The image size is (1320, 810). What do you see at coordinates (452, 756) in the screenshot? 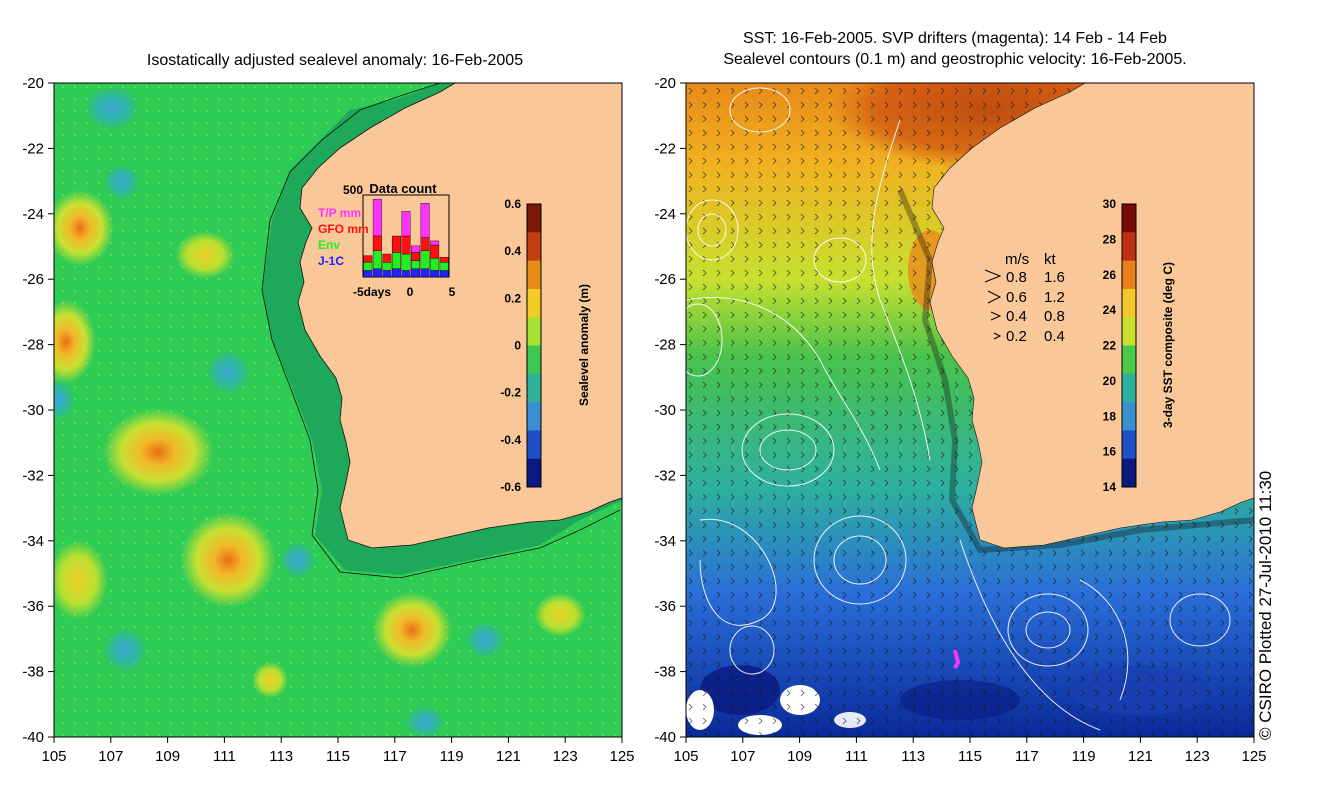
I see `x-tick-label: 119` at bounding box center [452, 756].